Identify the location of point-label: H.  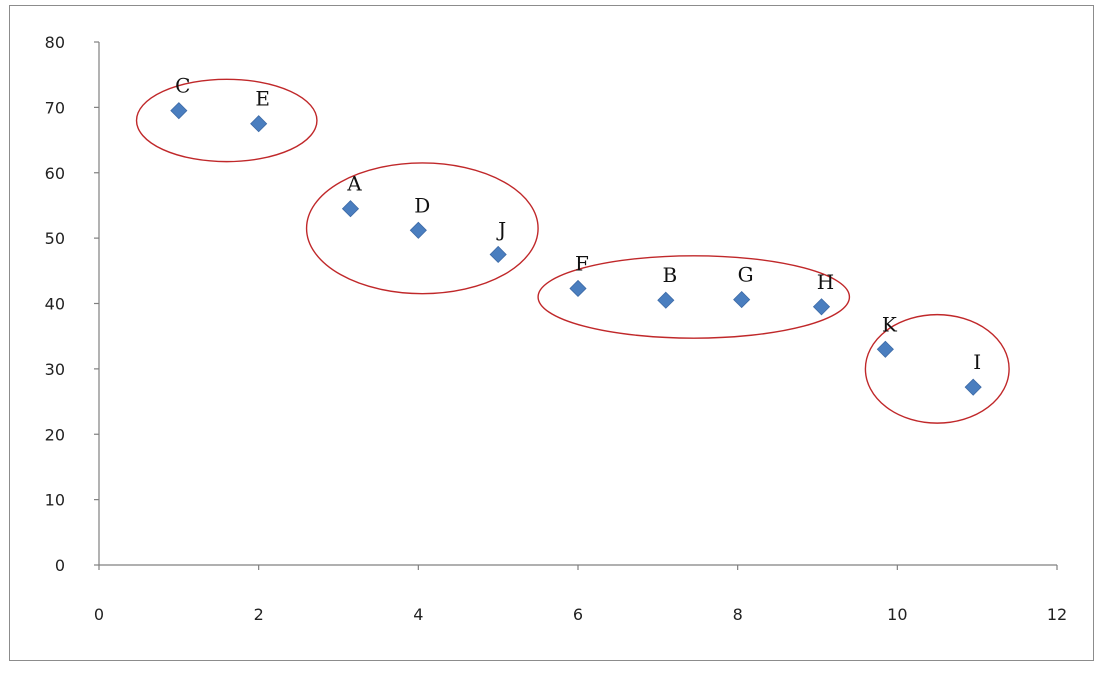
(825, 282).